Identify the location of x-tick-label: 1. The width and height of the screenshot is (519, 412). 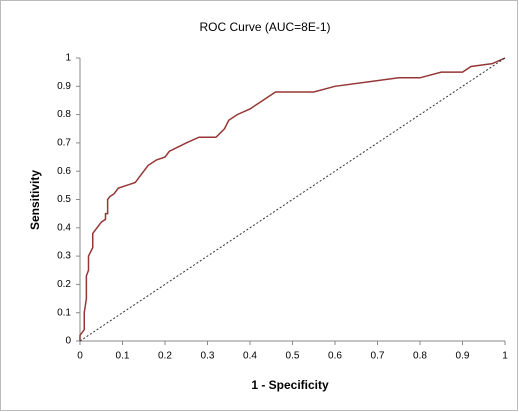
(505, 356).